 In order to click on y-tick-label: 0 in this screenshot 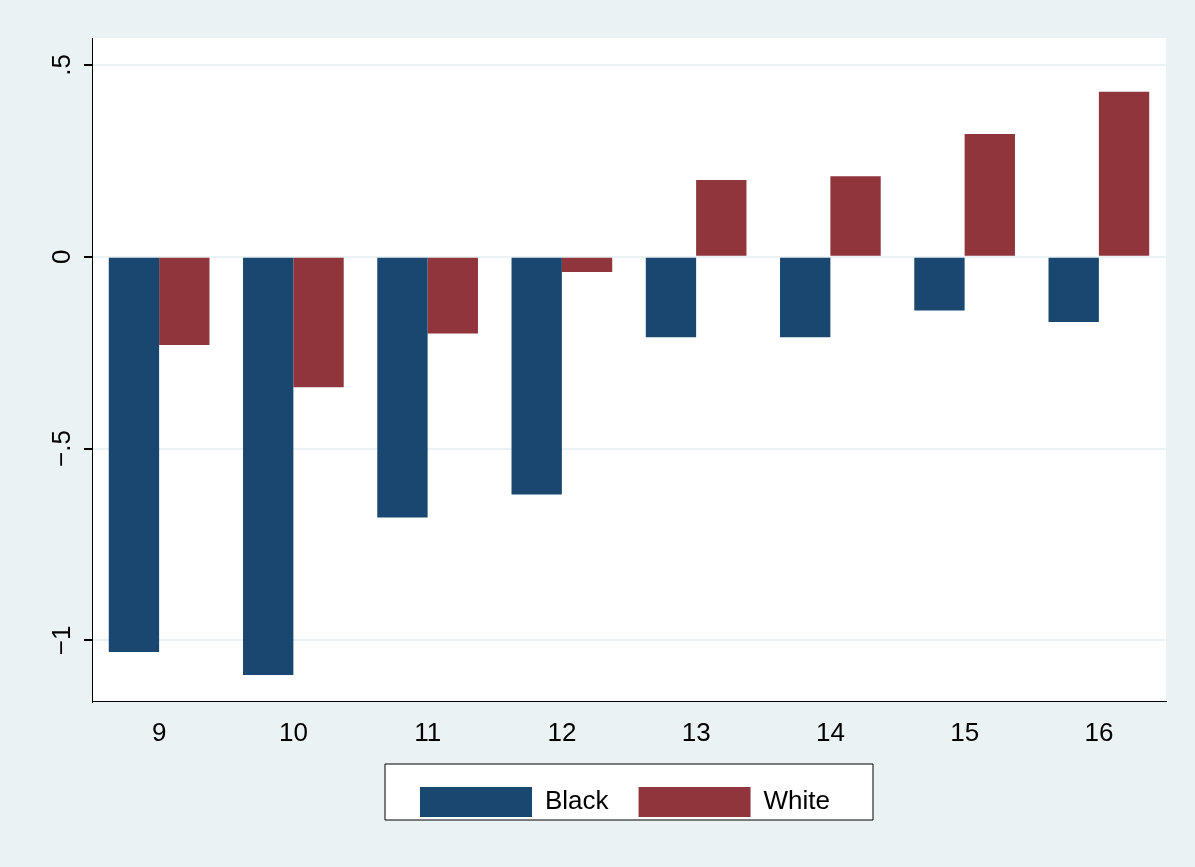, I will do `click(61, 256)`.